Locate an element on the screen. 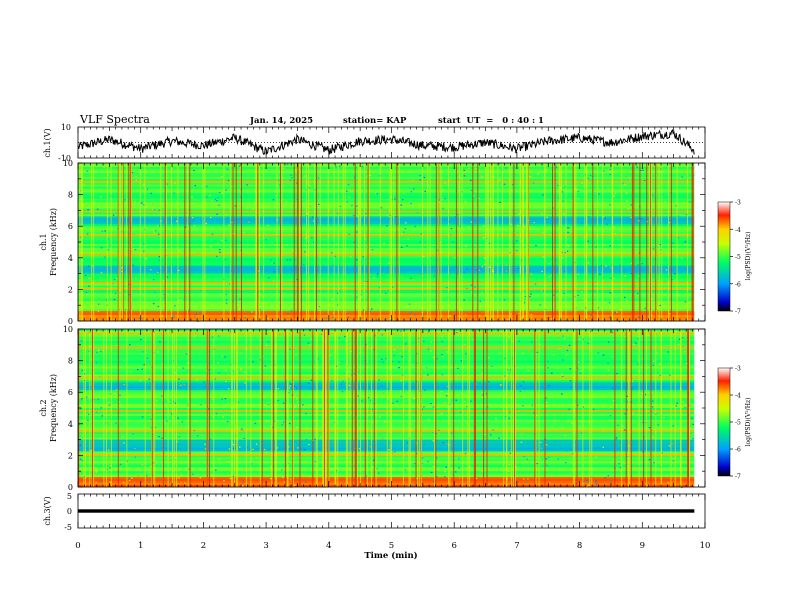  ch2-spectrogram-image-band is located at coordinates (386, 411).